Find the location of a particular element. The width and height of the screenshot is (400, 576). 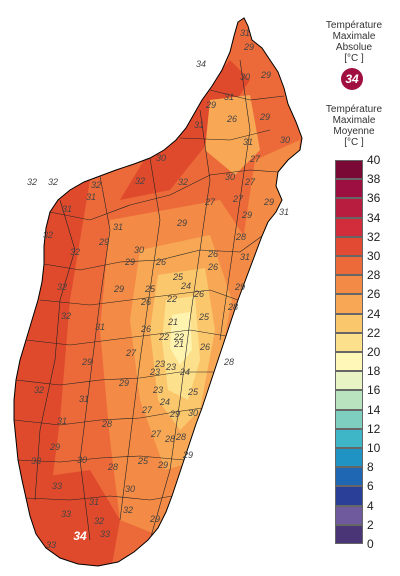

absolute-max-badge: 34 is located at coordinates (352, 79).